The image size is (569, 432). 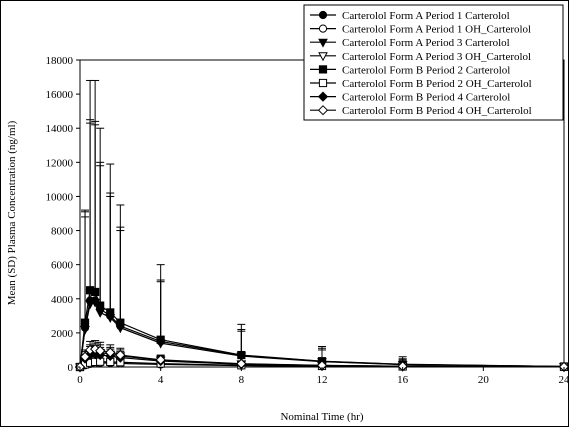 I want to click on x-tick-label: 20, so click(x=484, y=380).